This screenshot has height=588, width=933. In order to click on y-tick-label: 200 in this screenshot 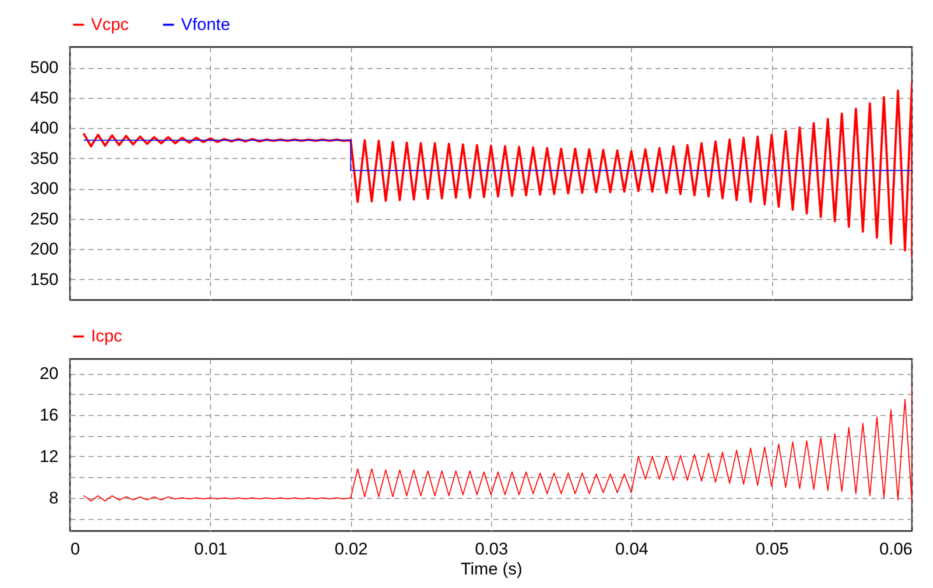, I will do `click(44, 249)`.